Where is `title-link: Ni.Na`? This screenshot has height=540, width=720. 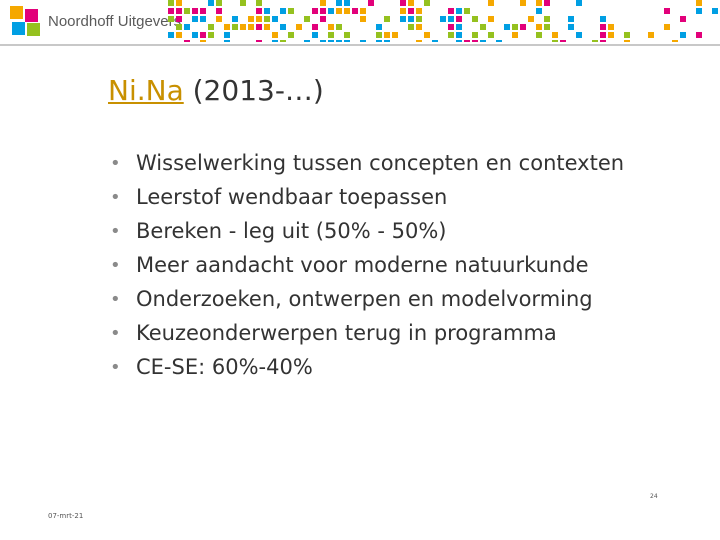
title-link: Ni.Na is located at coordinates (146, 90).